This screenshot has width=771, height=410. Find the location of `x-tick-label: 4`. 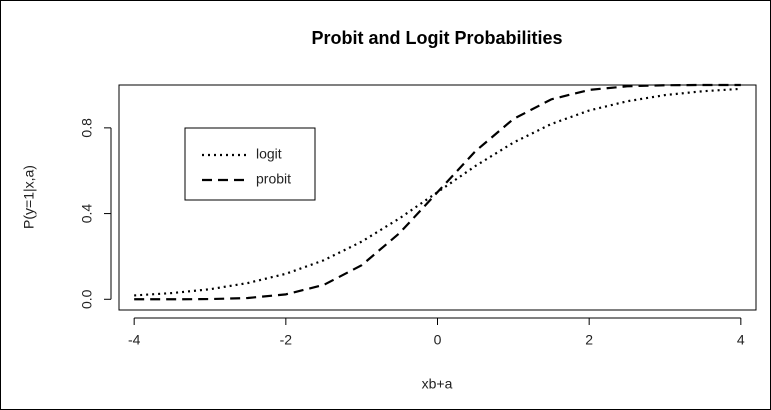

x-tick-label: 4 is located at coordinates (741, 340).